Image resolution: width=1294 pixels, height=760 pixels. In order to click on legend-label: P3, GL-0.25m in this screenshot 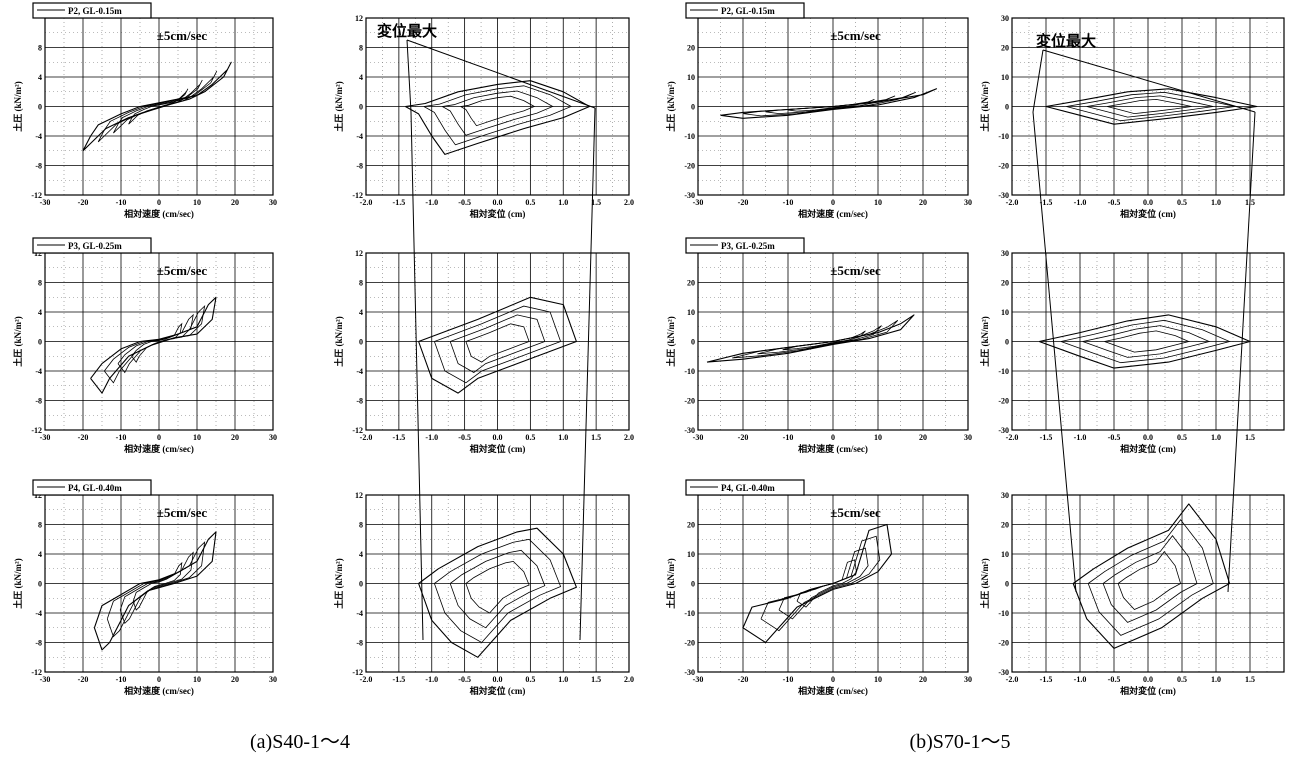, I will do `click(95, 246)`.